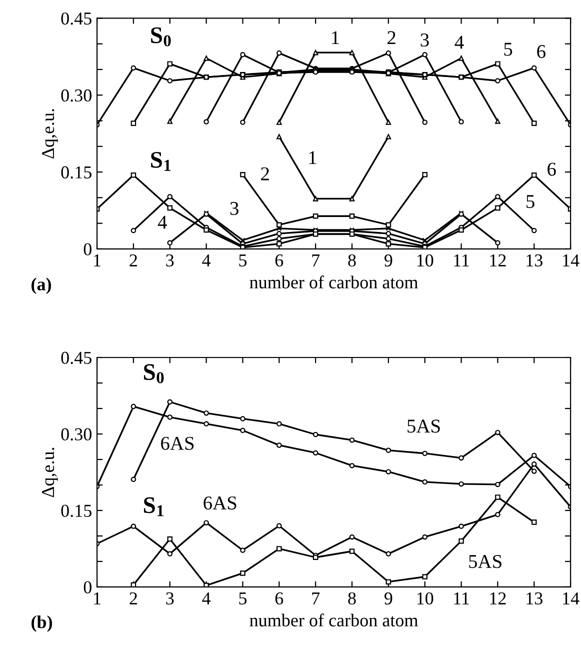  Describe the element at coordinates (42, 623) in the screenshot. I see `text: (b)` at that location.